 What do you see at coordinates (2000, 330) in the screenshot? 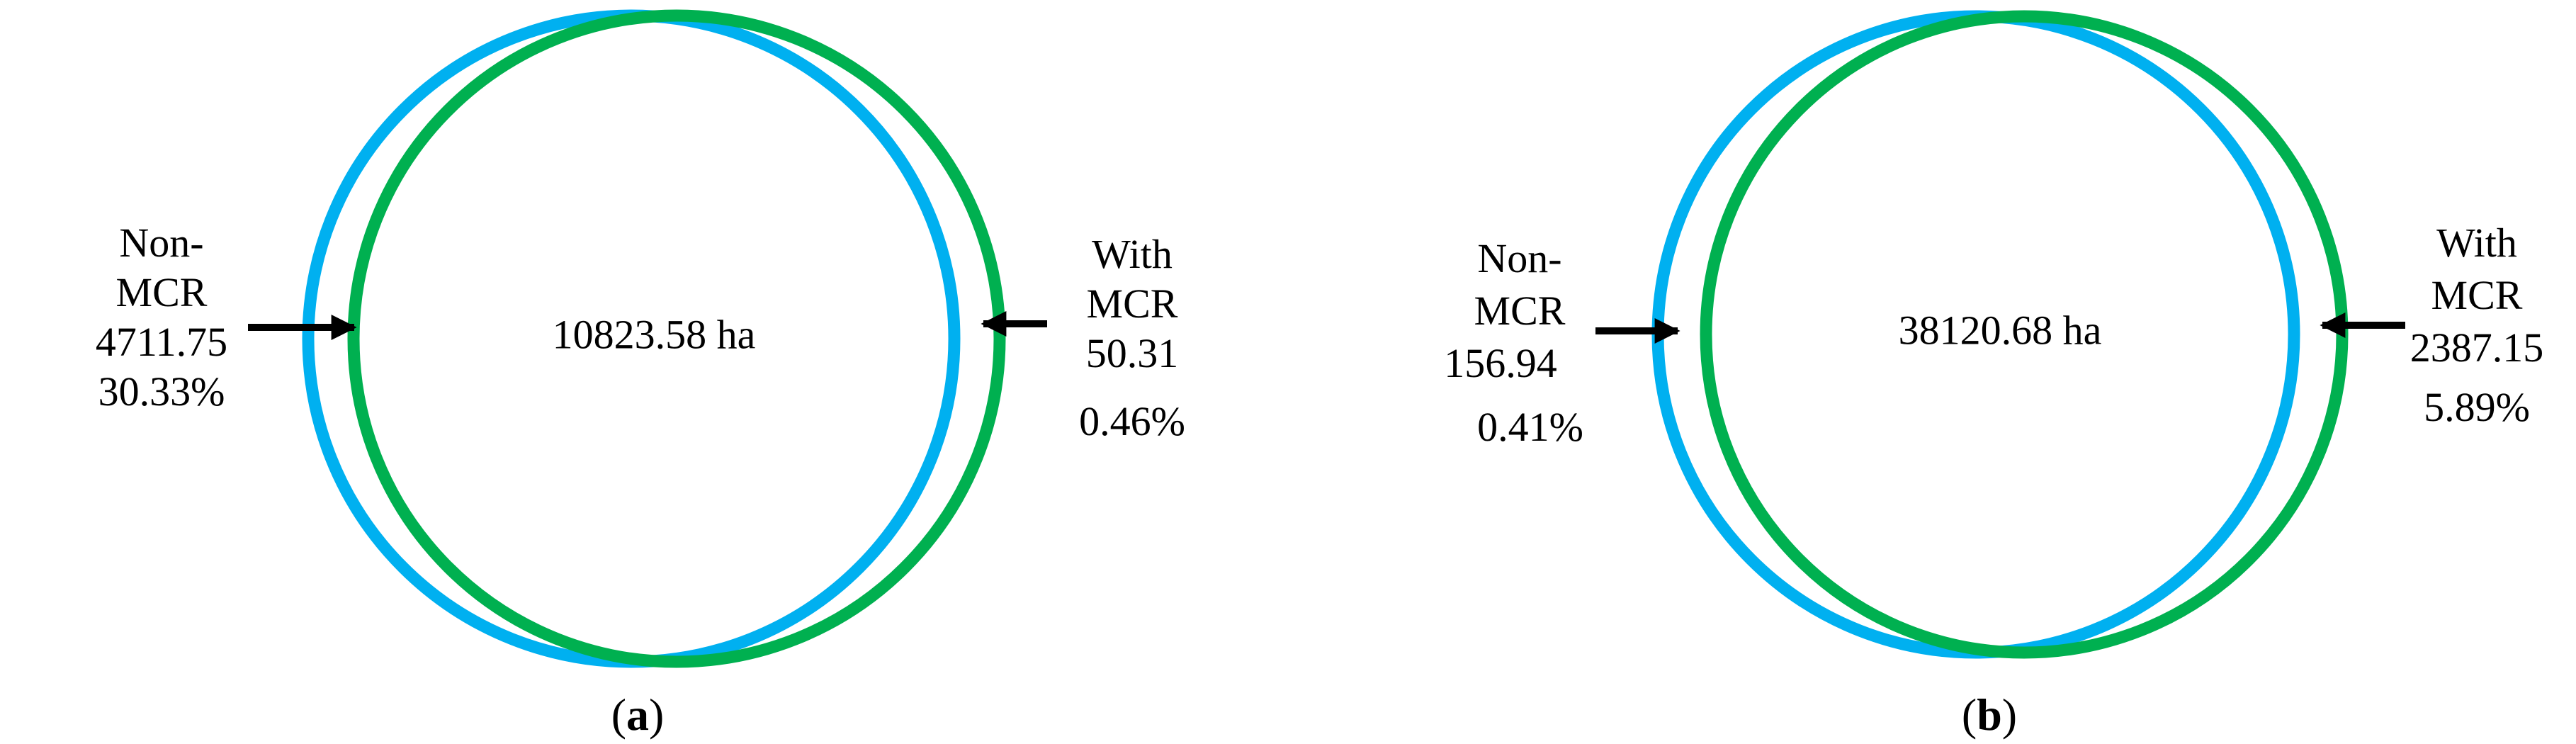
I see `panel-b-center-value: 38120.68 ha` at bounding box center [2000, 330].